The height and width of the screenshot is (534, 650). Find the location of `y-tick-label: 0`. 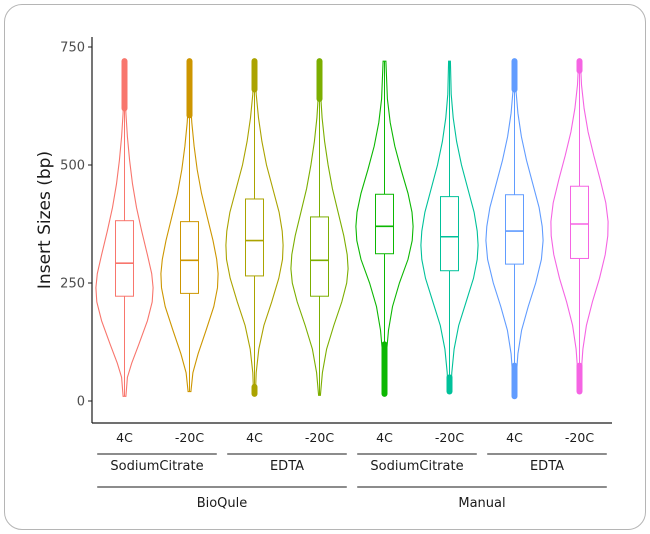

y-tick-label: 0 is located at coordinates (81, 402).